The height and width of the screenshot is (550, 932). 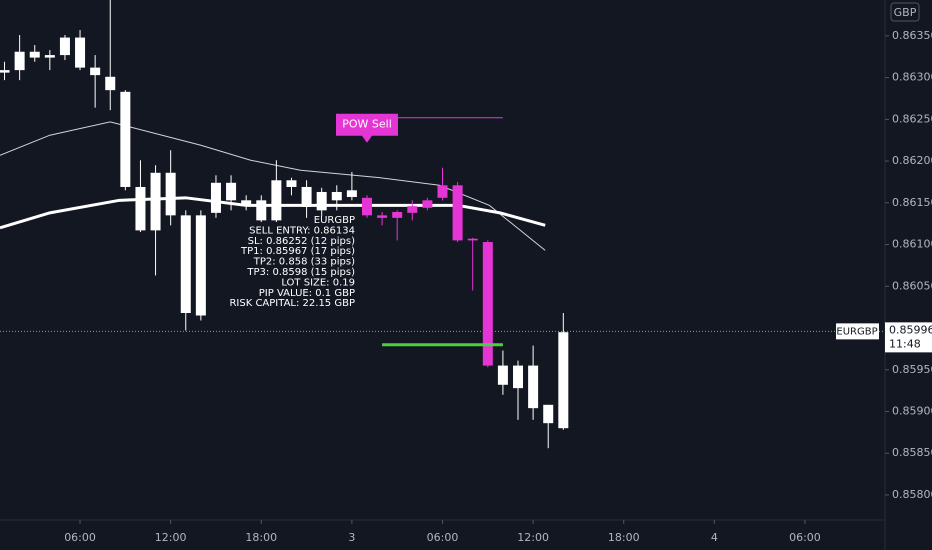 I want to click on symbol-label: EURGBP, so click(x=856, y=331).